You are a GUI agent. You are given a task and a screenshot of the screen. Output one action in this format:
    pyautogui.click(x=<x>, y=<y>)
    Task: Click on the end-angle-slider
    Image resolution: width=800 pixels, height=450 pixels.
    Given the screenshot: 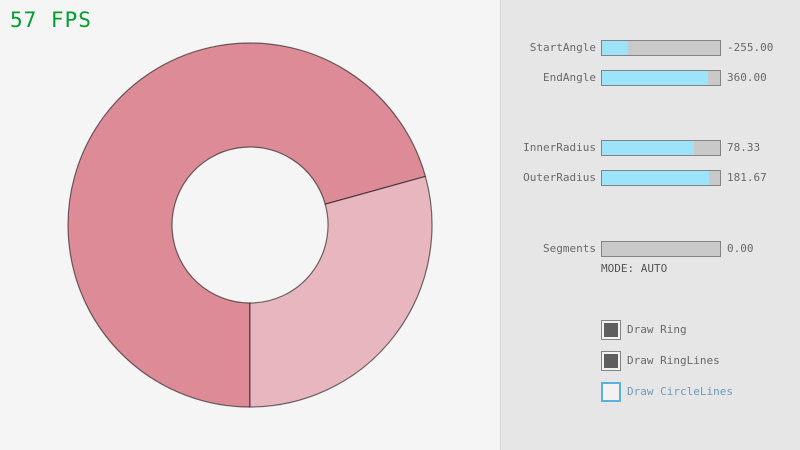 What is the action you would take?
    pyautogui.click(x=661, y=78)
    